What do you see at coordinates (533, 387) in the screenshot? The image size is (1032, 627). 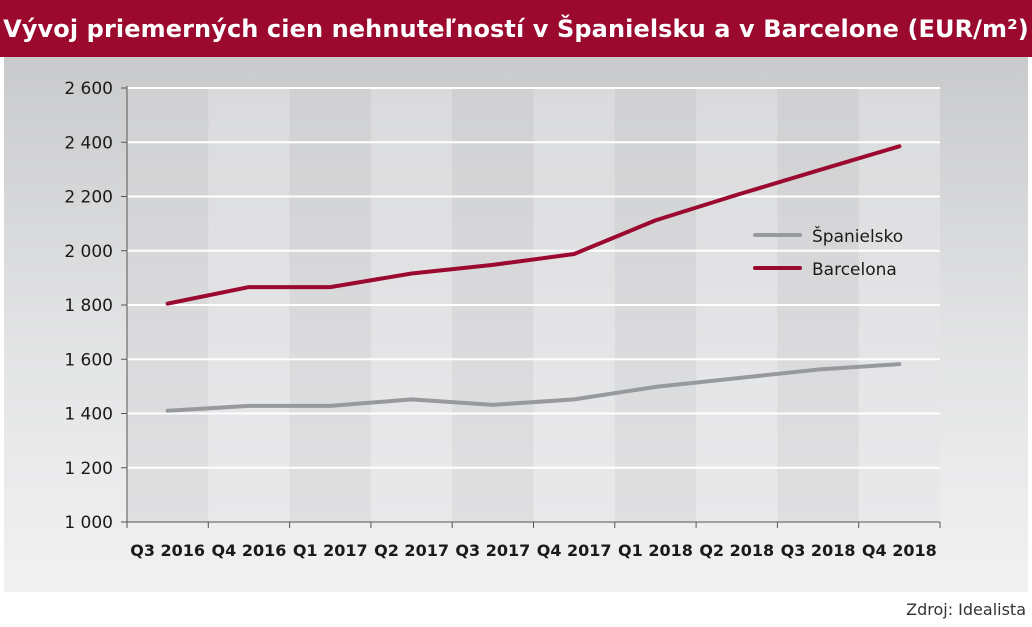 I see `series-line-spanielsko` at bounding box center [533, 387].